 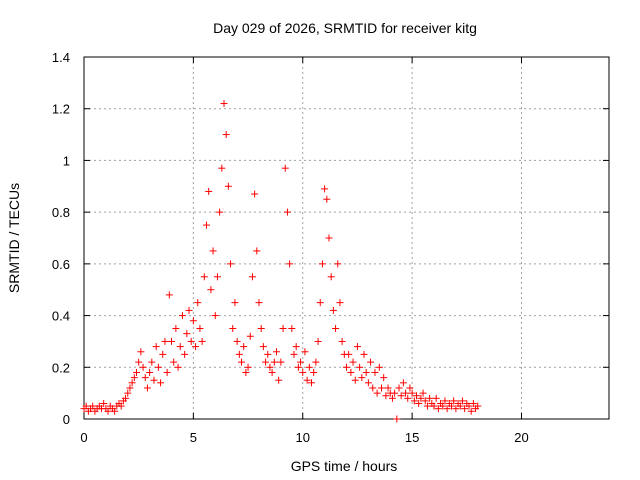 What do you see at coordinates (521, 437) in the screenshot?
I see `x-tick-label: 20` at bounding box center [521, 437].